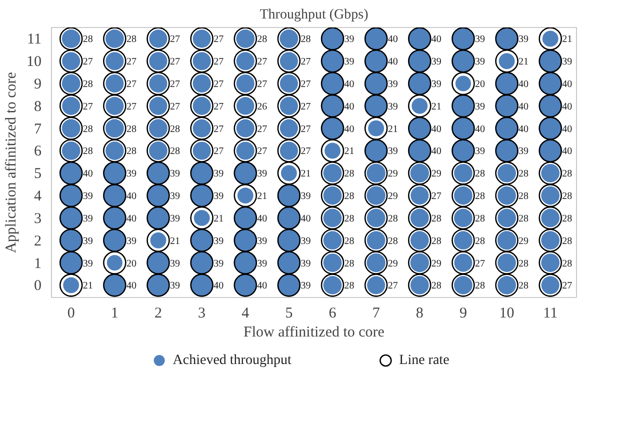 The height and width of the screenshot is (442, 637). What do you see at coordinates (289, 314) in the screenshot?
I see `x-tick-label: 5` at bounding box center [289, 314].